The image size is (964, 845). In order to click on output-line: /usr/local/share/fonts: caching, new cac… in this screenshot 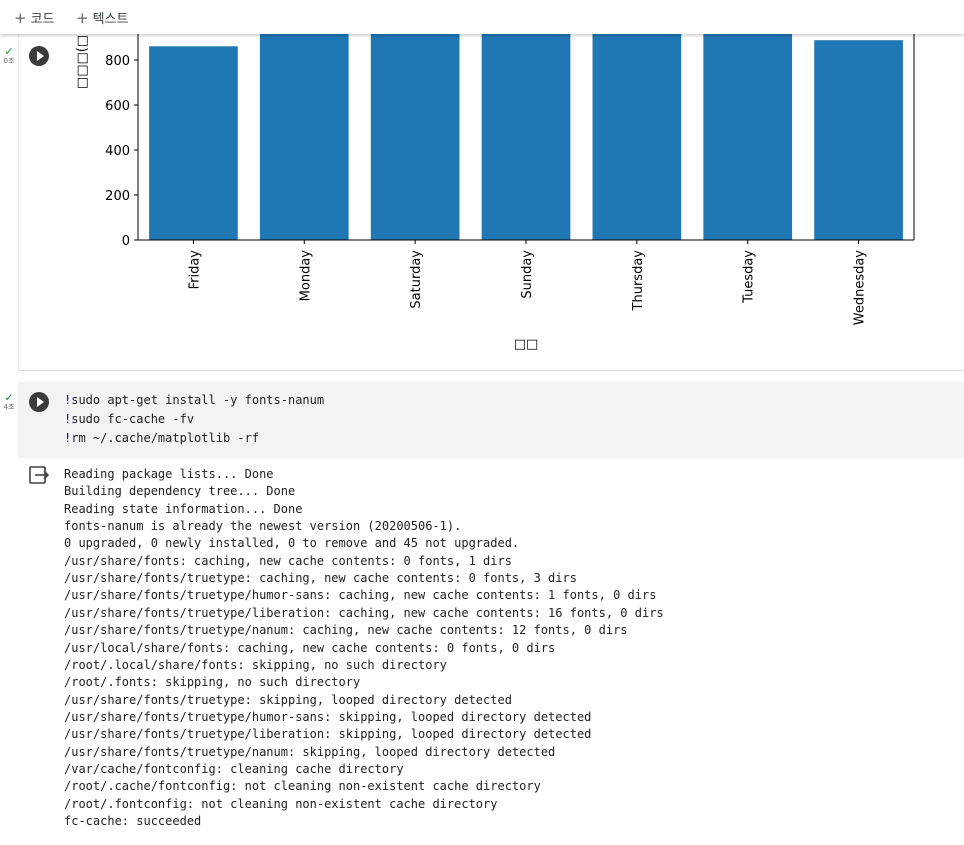, I will do `click(310, 647)`.